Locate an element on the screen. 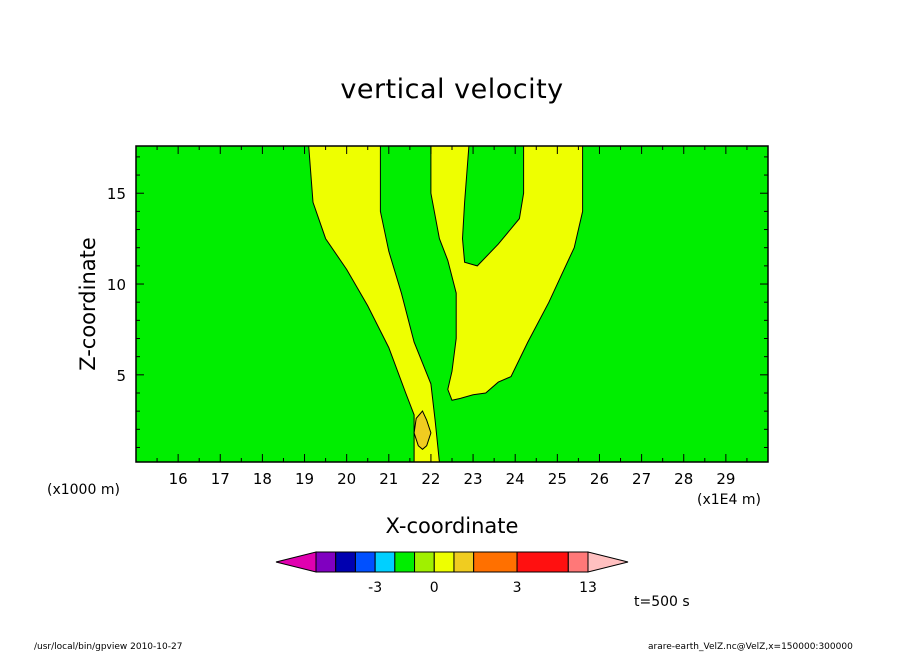 The image size is (904, 654). colorbar-tick-label: 0 is located at coordinates (434, 588).